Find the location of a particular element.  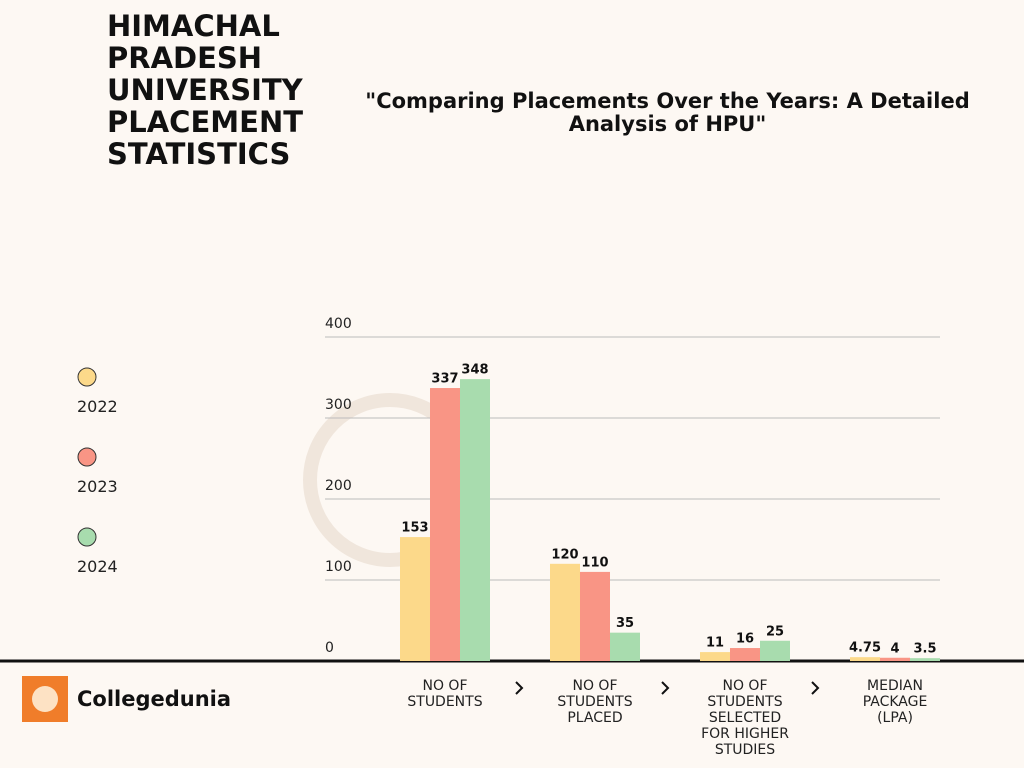

value-label: 25 is located at coordinates (775, 631).